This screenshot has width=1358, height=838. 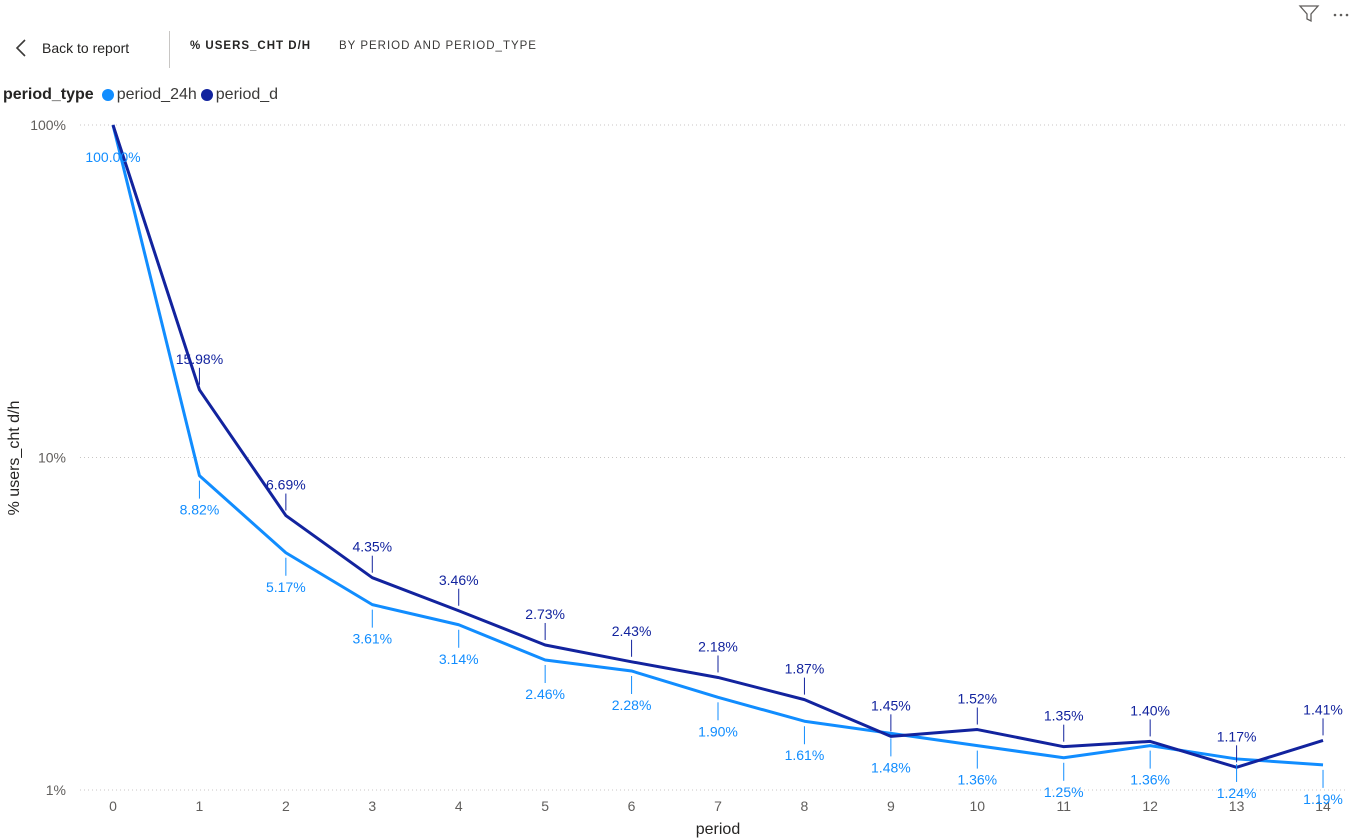 What do you see at coordinates (1150, 710) in the screenshot?
I see `data-label-period-d: 1.40%` at bounding box center [1150, 710].